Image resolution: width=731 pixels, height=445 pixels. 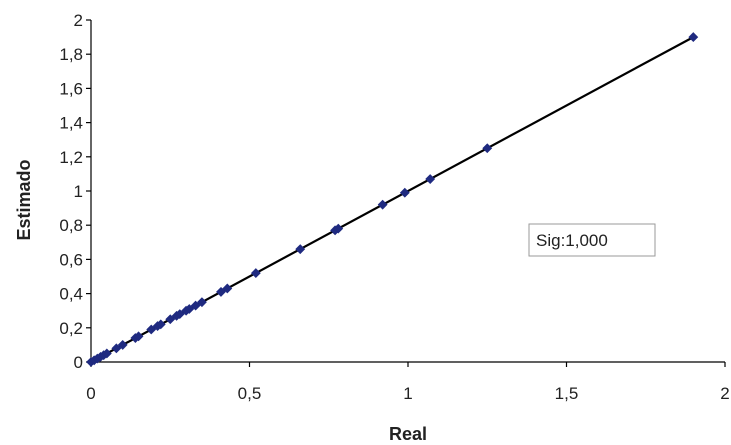 I want to click on y-tick-label: 0,8, so click(x=71, y=225).